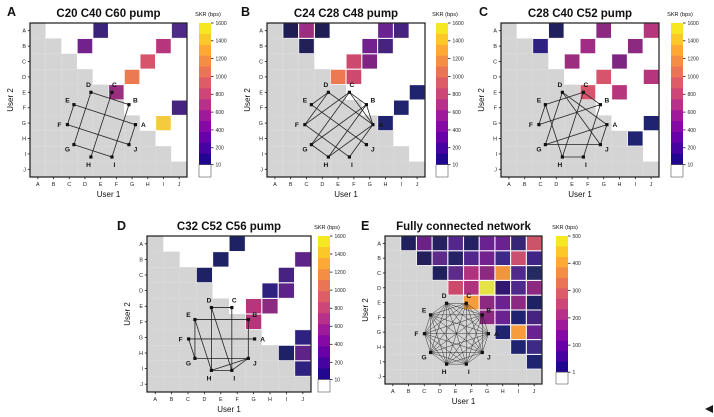  I want to click on x-tick-label: E, so click(101, 185).